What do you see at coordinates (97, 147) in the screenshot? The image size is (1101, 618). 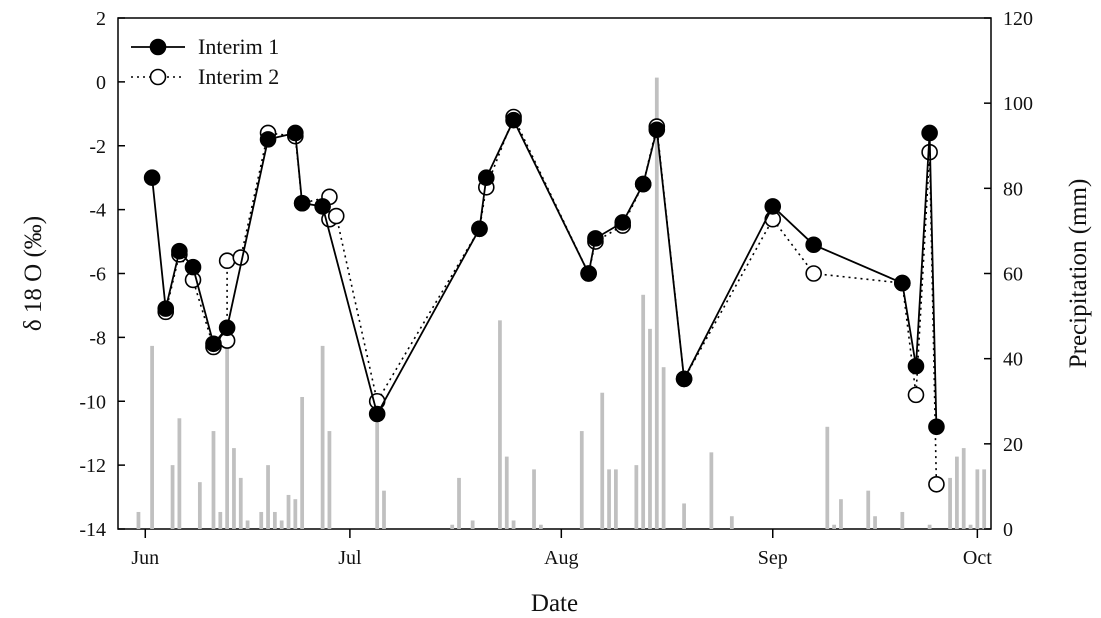 I see `y-left-tick-label: -2` at bounding box center [97, 147].